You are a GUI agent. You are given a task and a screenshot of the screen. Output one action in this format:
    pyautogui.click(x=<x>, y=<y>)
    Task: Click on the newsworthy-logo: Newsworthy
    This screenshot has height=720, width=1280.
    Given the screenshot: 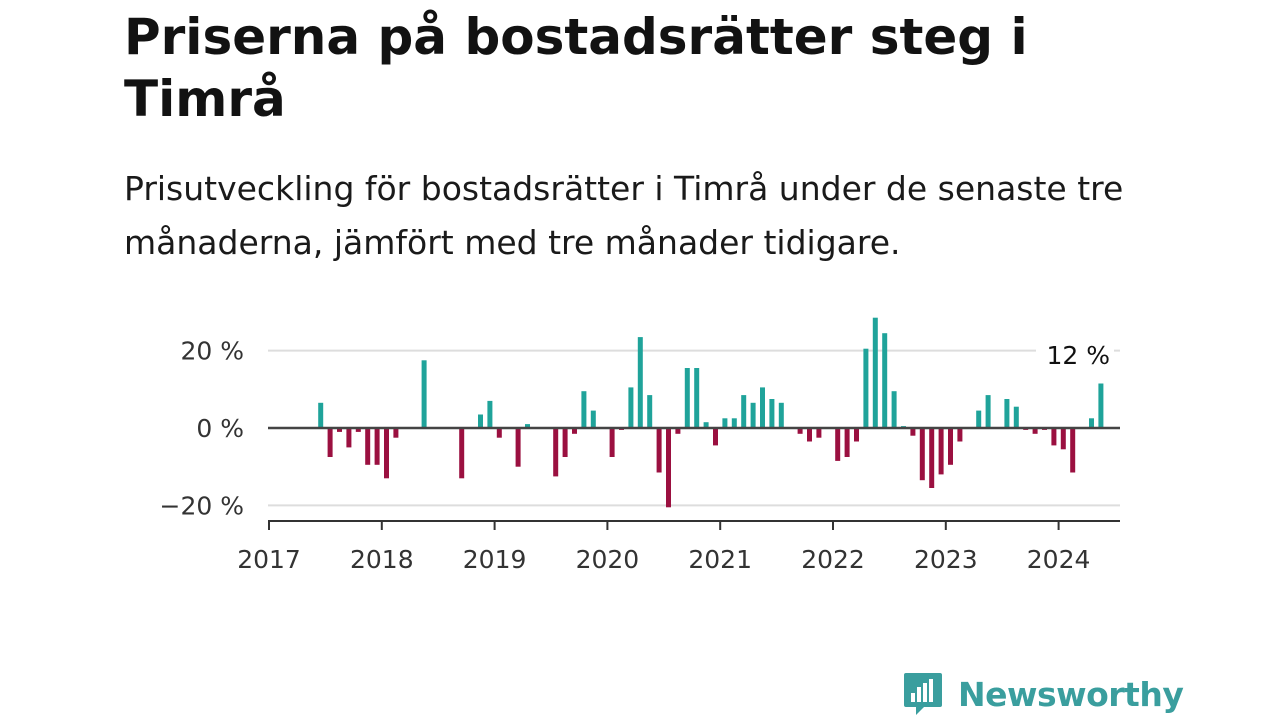 What is the action you would take?
    pyautogui.click(x=1043, y=694)
    